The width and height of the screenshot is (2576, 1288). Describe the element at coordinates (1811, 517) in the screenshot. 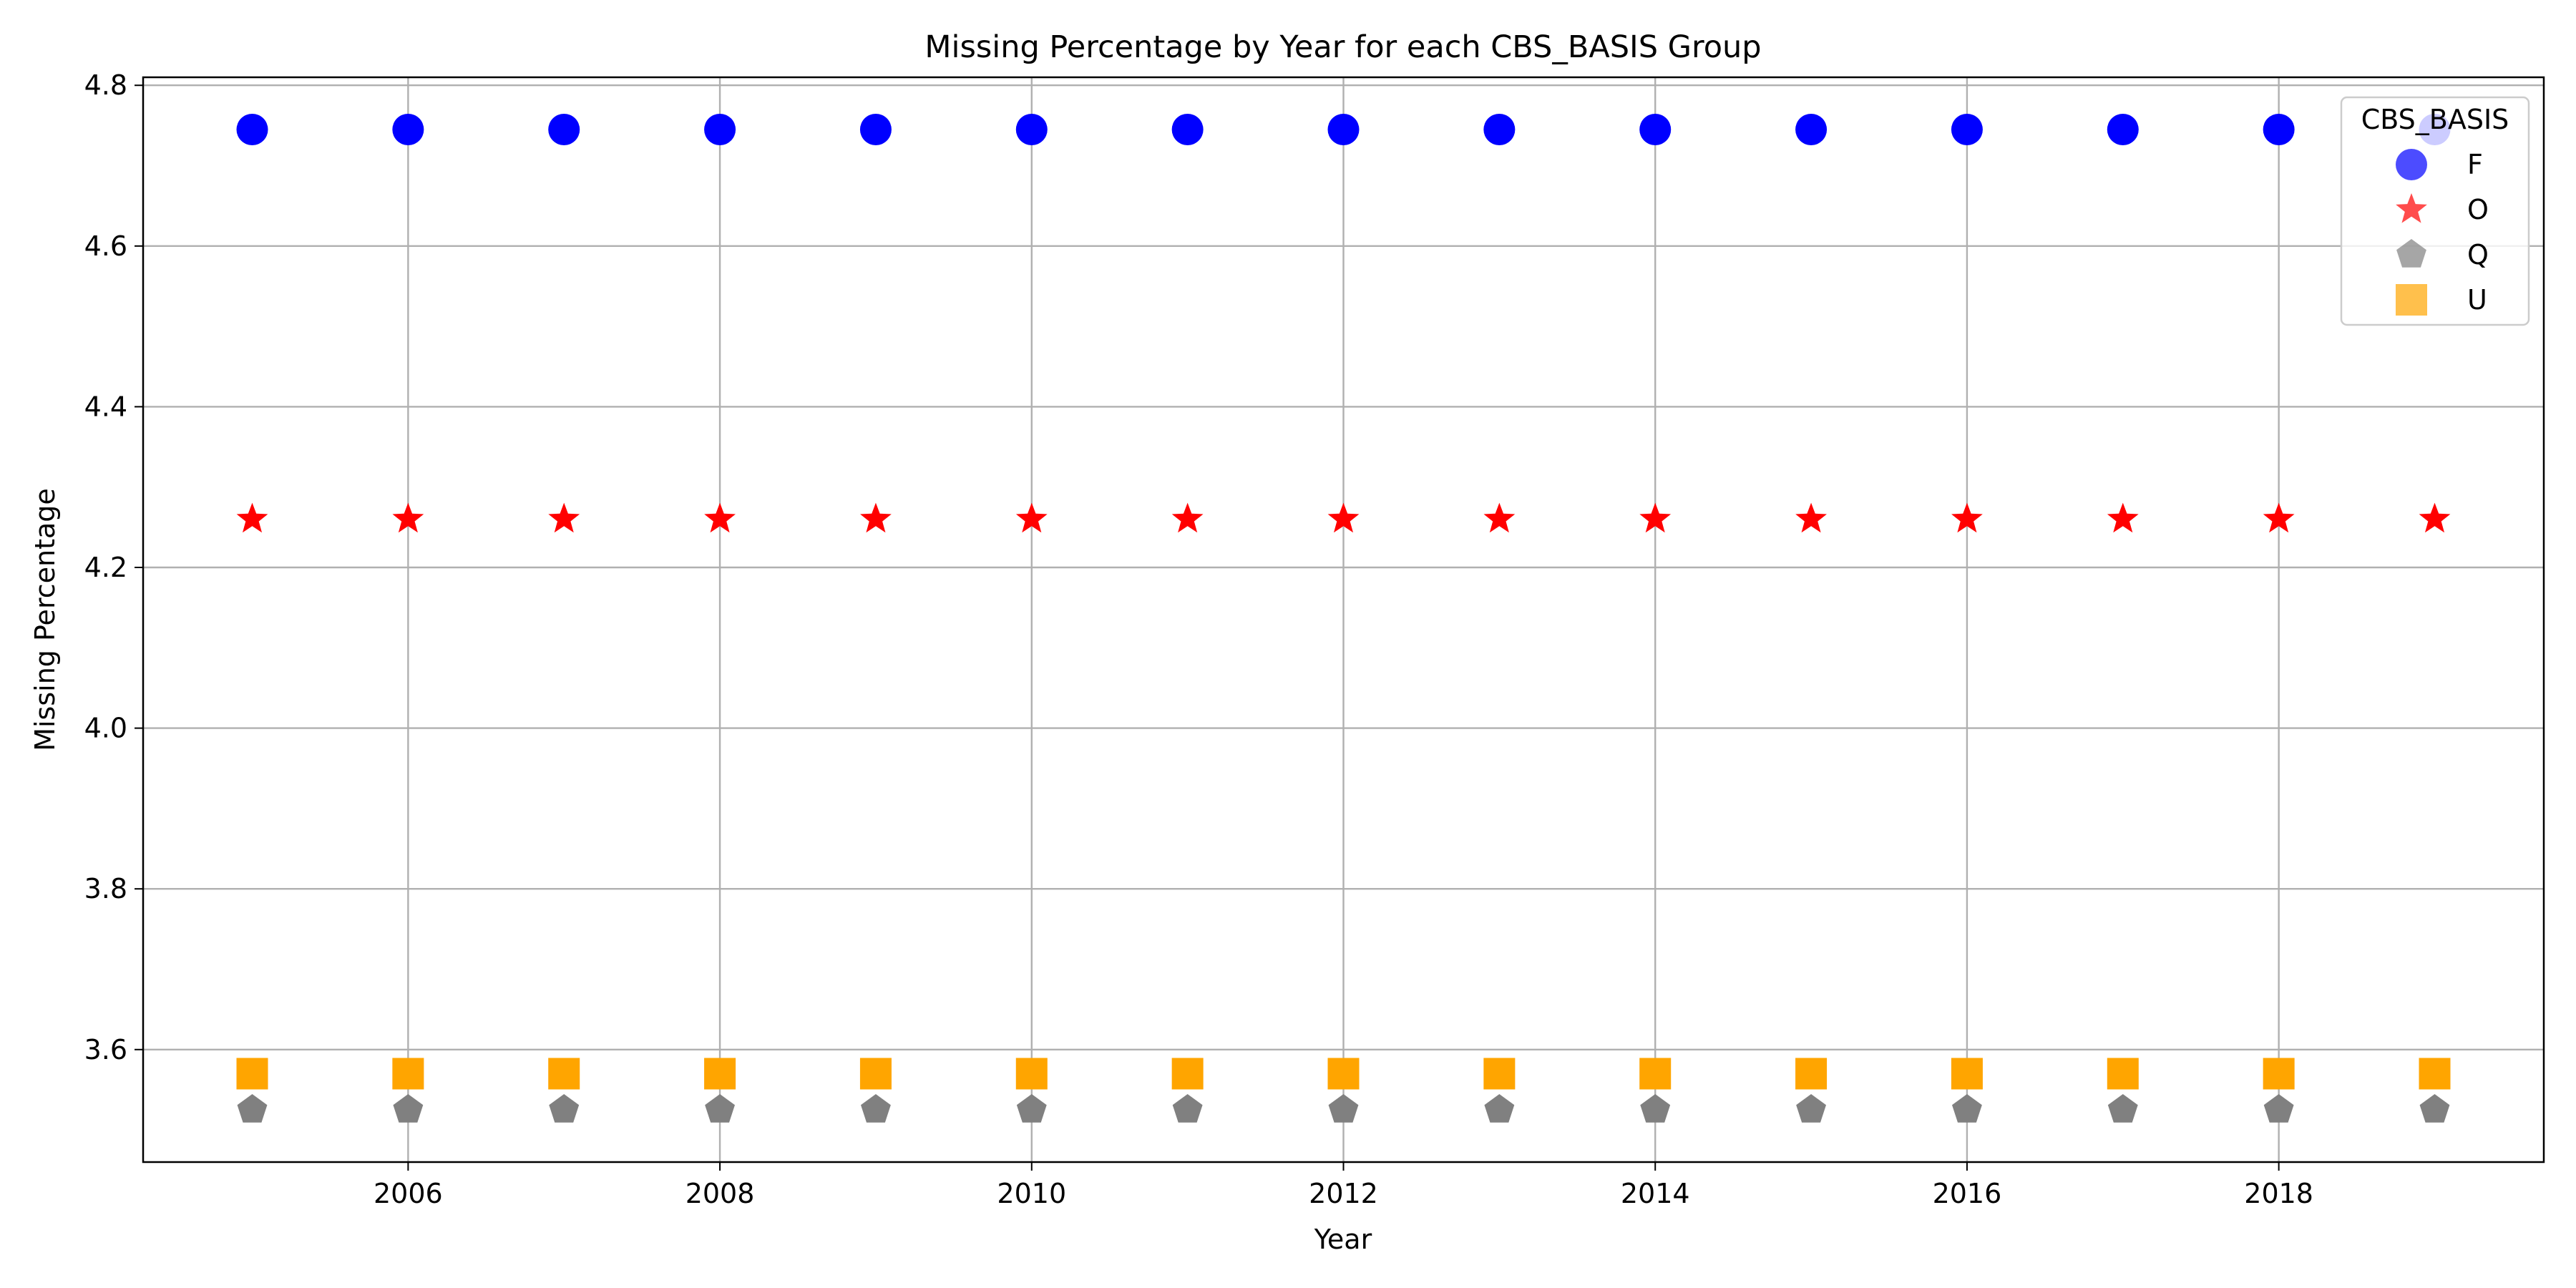

I see `point-o-2015` at that location.